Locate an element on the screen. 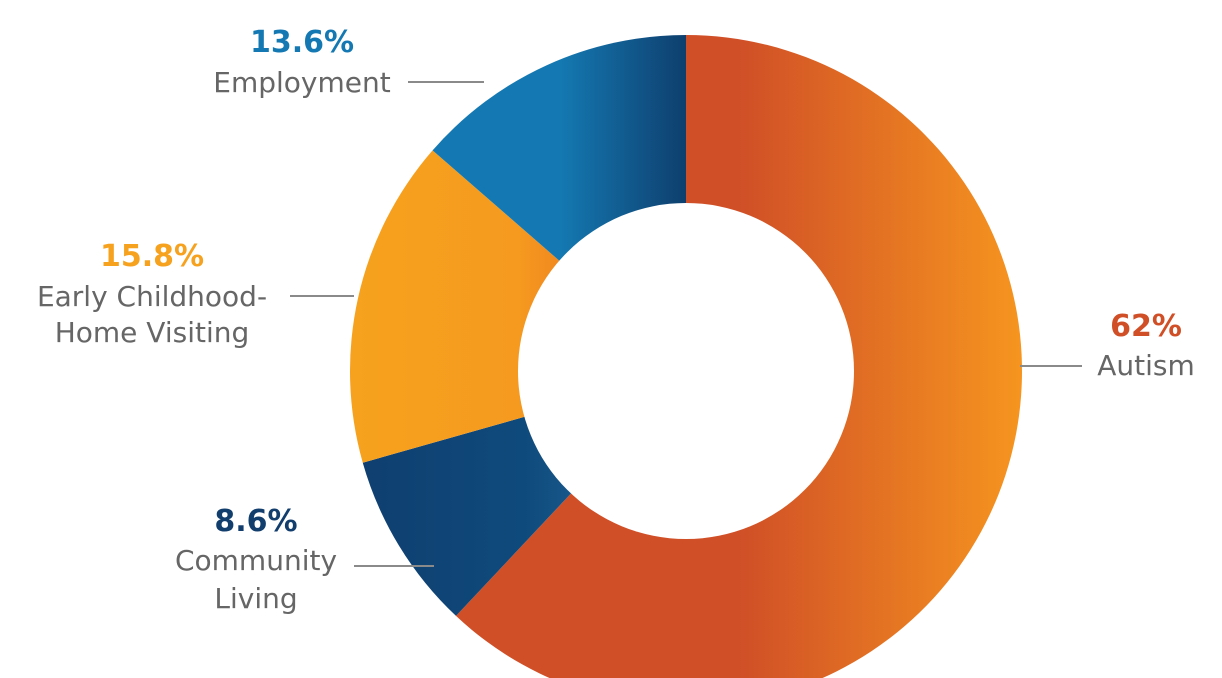  pct-label-early-childhood: 15.8% is located at coordinates (152, 256).